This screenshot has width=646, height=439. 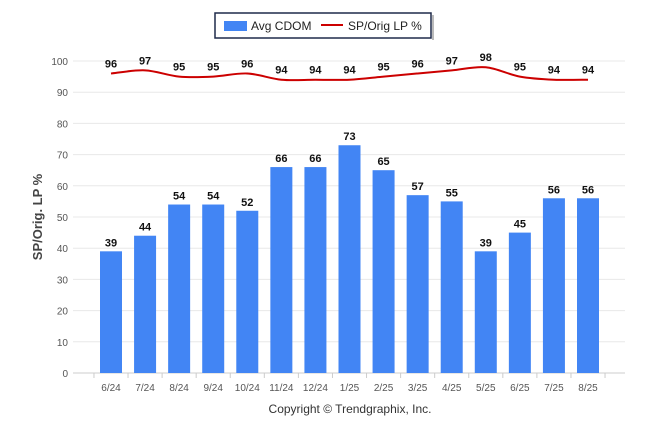 What do you see at coordinates (63, 343) in the screenshot?
I see `y-tick-label: 10` at bounding box center [63, 343].